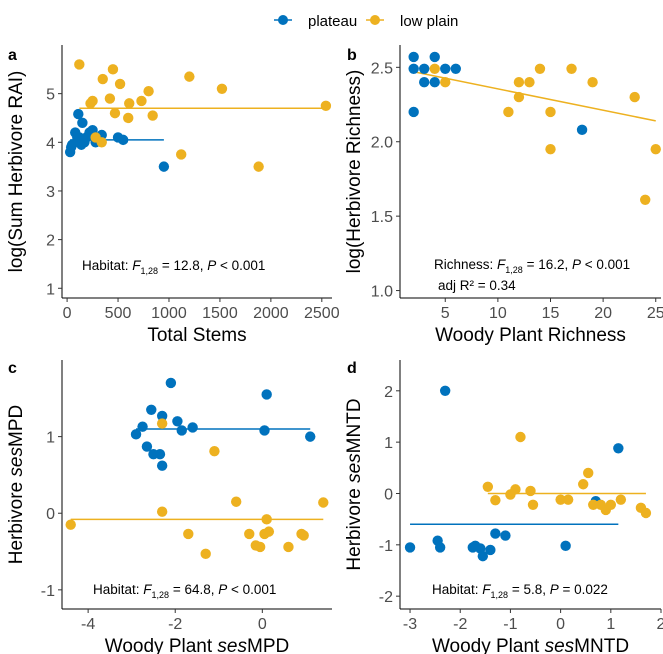  I want to click on fit-line-overall, so click(534, 96).